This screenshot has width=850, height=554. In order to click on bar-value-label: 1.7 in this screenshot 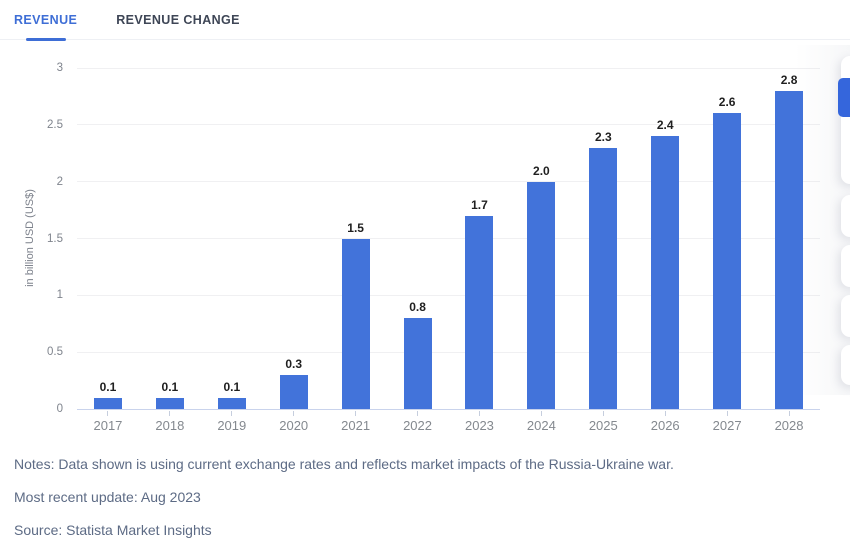, I will do `click(479, 204)`.